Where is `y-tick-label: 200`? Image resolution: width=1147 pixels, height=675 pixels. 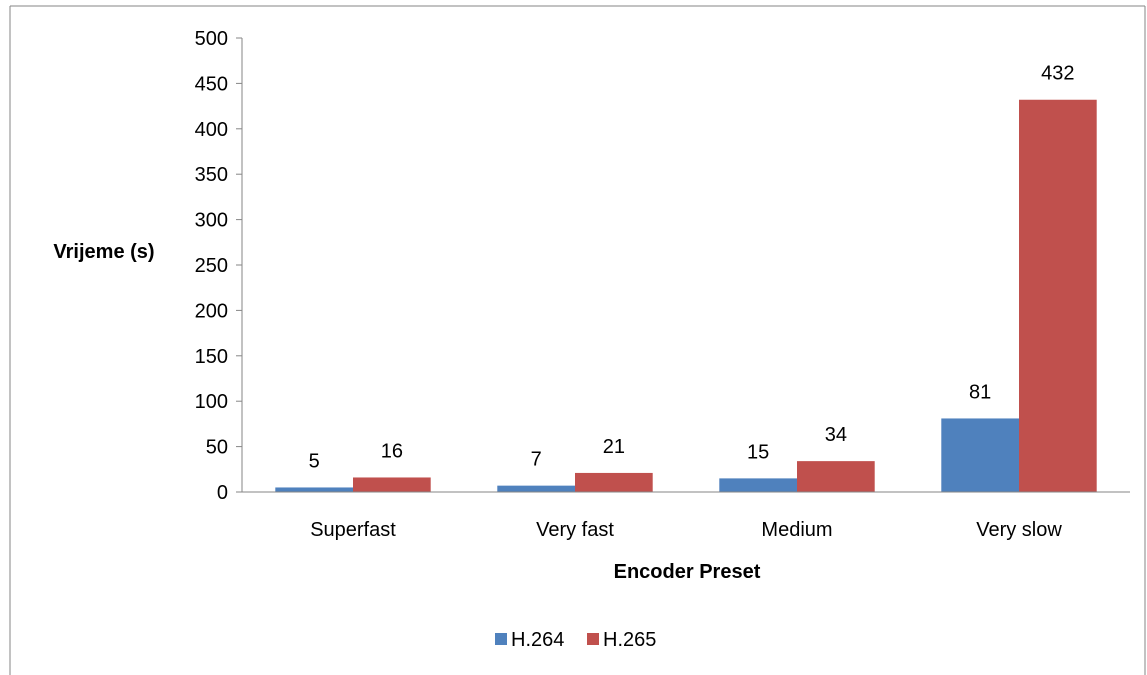 y-tick-label: 200 is located at coordinates (211, 311).